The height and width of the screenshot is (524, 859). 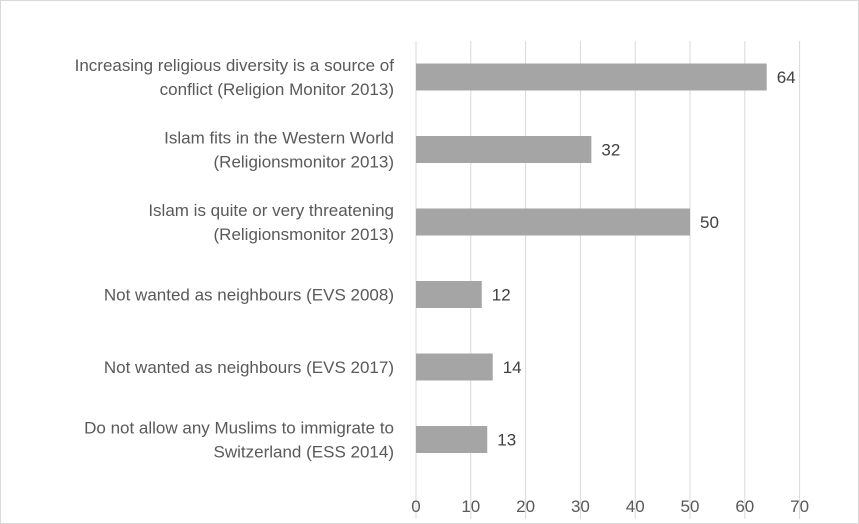 What do you see at coordinates (304, 162) in the screenshot?
I see `category-label-2-line-2: (Religionsmonitor 2013)` at bounding box center [304, 162].